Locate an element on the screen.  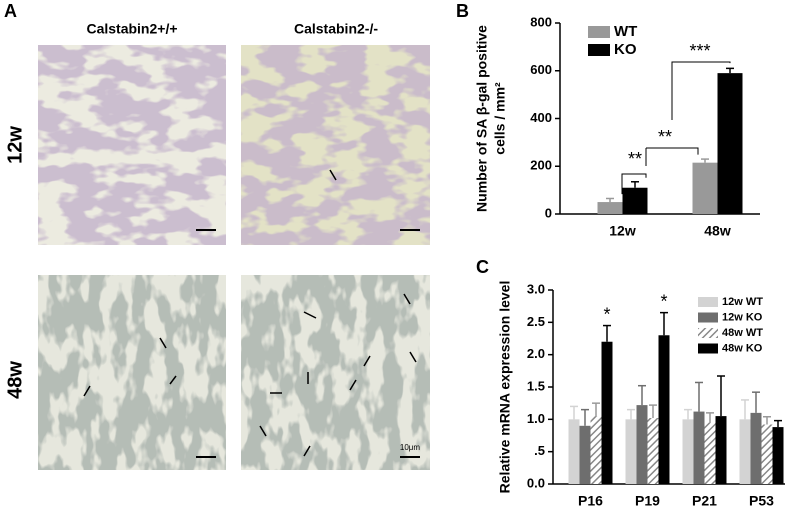
y-tick-label: 200 is located at coordinates (541, 165).